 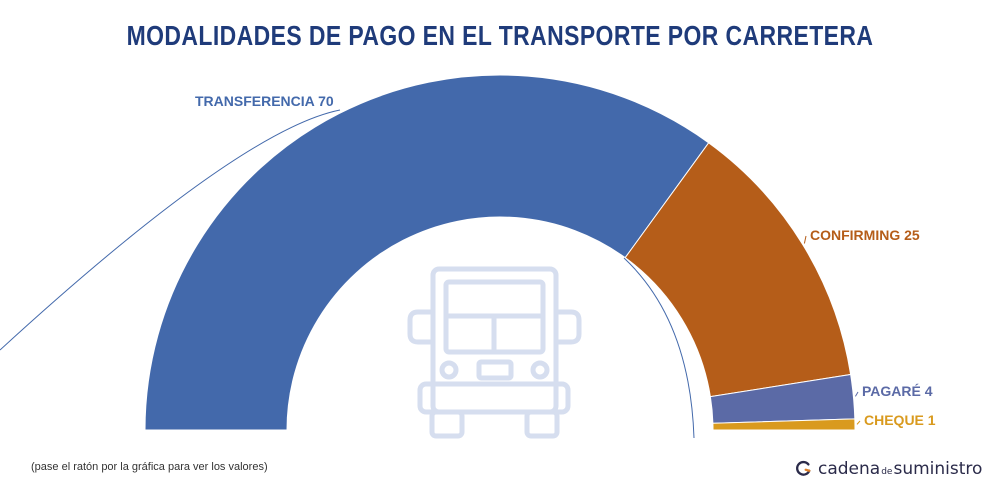 What do you see at coordinates (784, 424) in the screenshot?
I see `slice-cheque` at bounding box center [784, 424].